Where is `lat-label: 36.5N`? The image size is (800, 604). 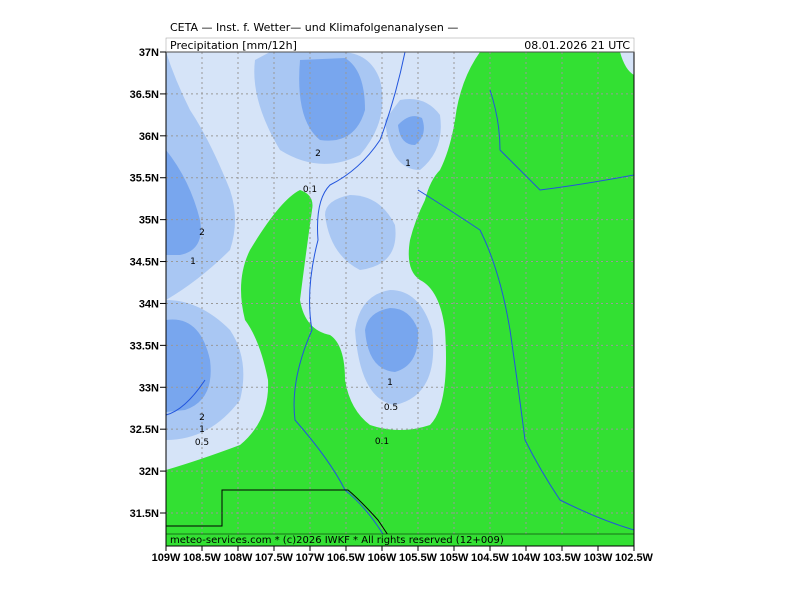 lat-label: 36.5N is located at coordinates (144, 95).